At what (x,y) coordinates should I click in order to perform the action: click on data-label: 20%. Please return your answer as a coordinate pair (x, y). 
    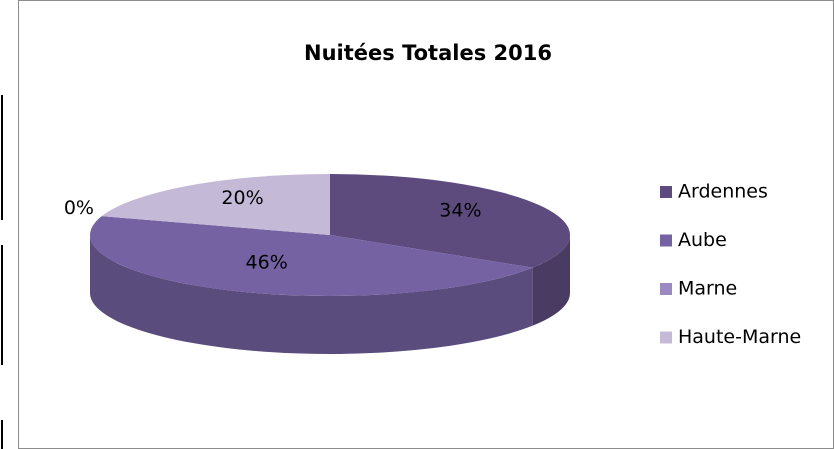
    Looking at the image, I should click on (242, 198).